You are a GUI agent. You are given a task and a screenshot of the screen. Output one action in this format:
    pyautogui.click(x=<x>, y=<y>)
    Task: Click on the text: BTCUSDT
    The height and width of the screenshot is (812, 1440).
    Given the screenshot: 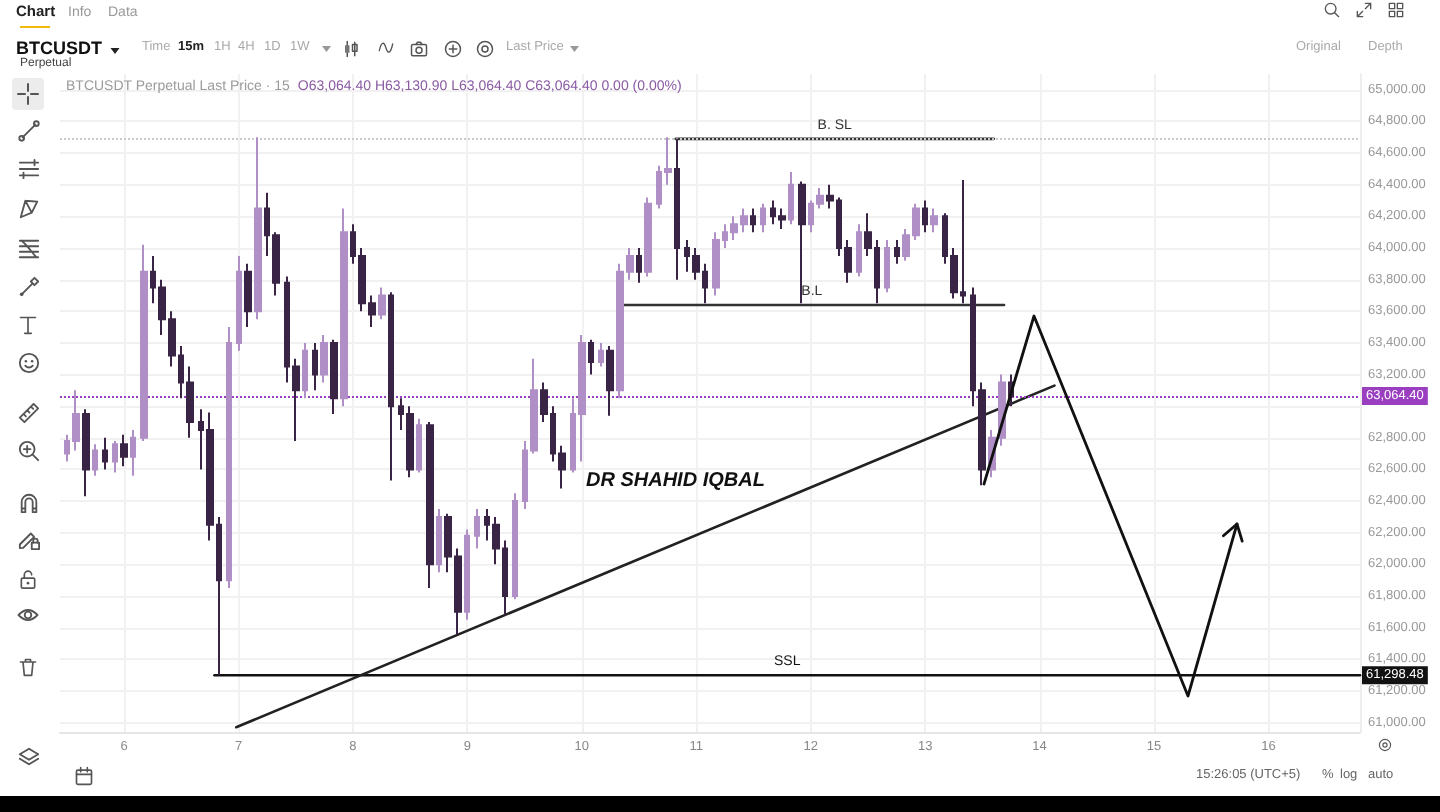 What is the action you would take?
    pyautogui.click(x=59, y=47)
    